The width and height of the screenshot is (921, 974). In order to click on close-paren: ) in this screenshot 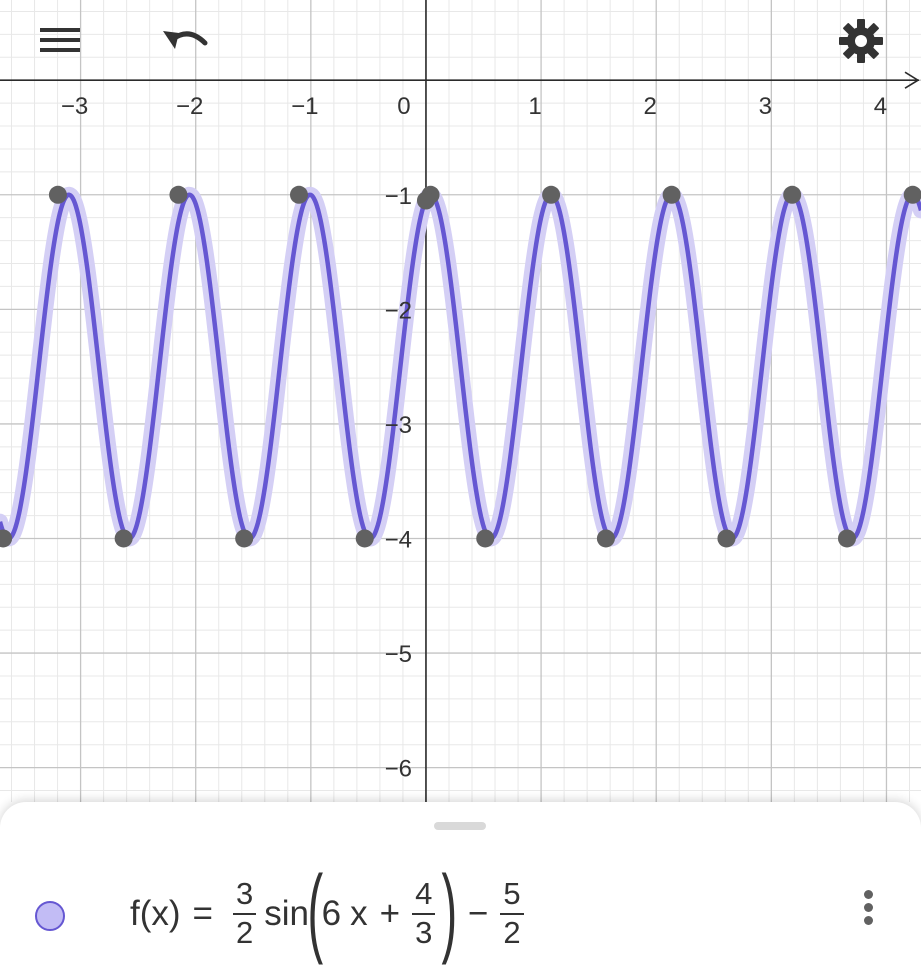, I will do `click(449, 910)`.